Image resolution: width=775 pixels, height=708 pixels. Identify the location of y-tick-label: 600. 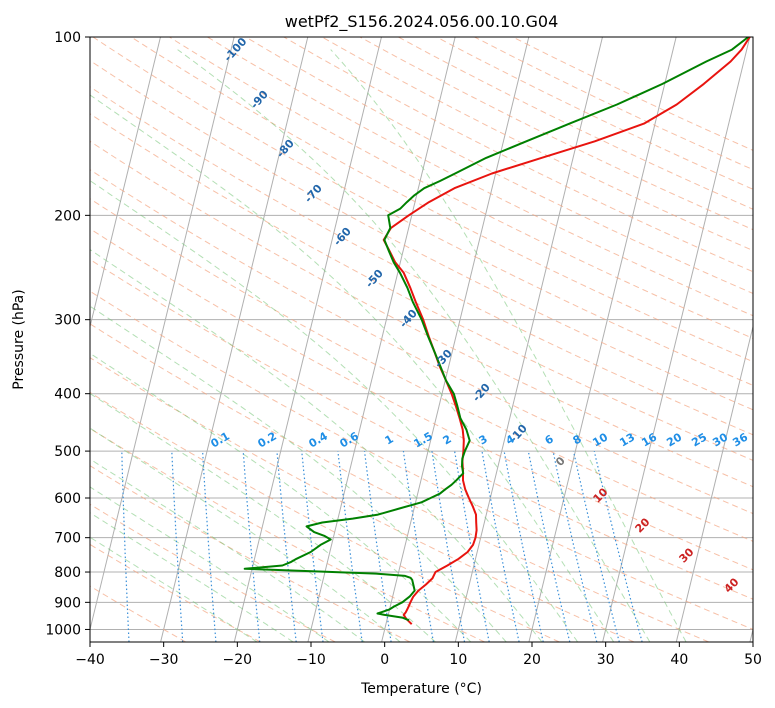
(67, 499).